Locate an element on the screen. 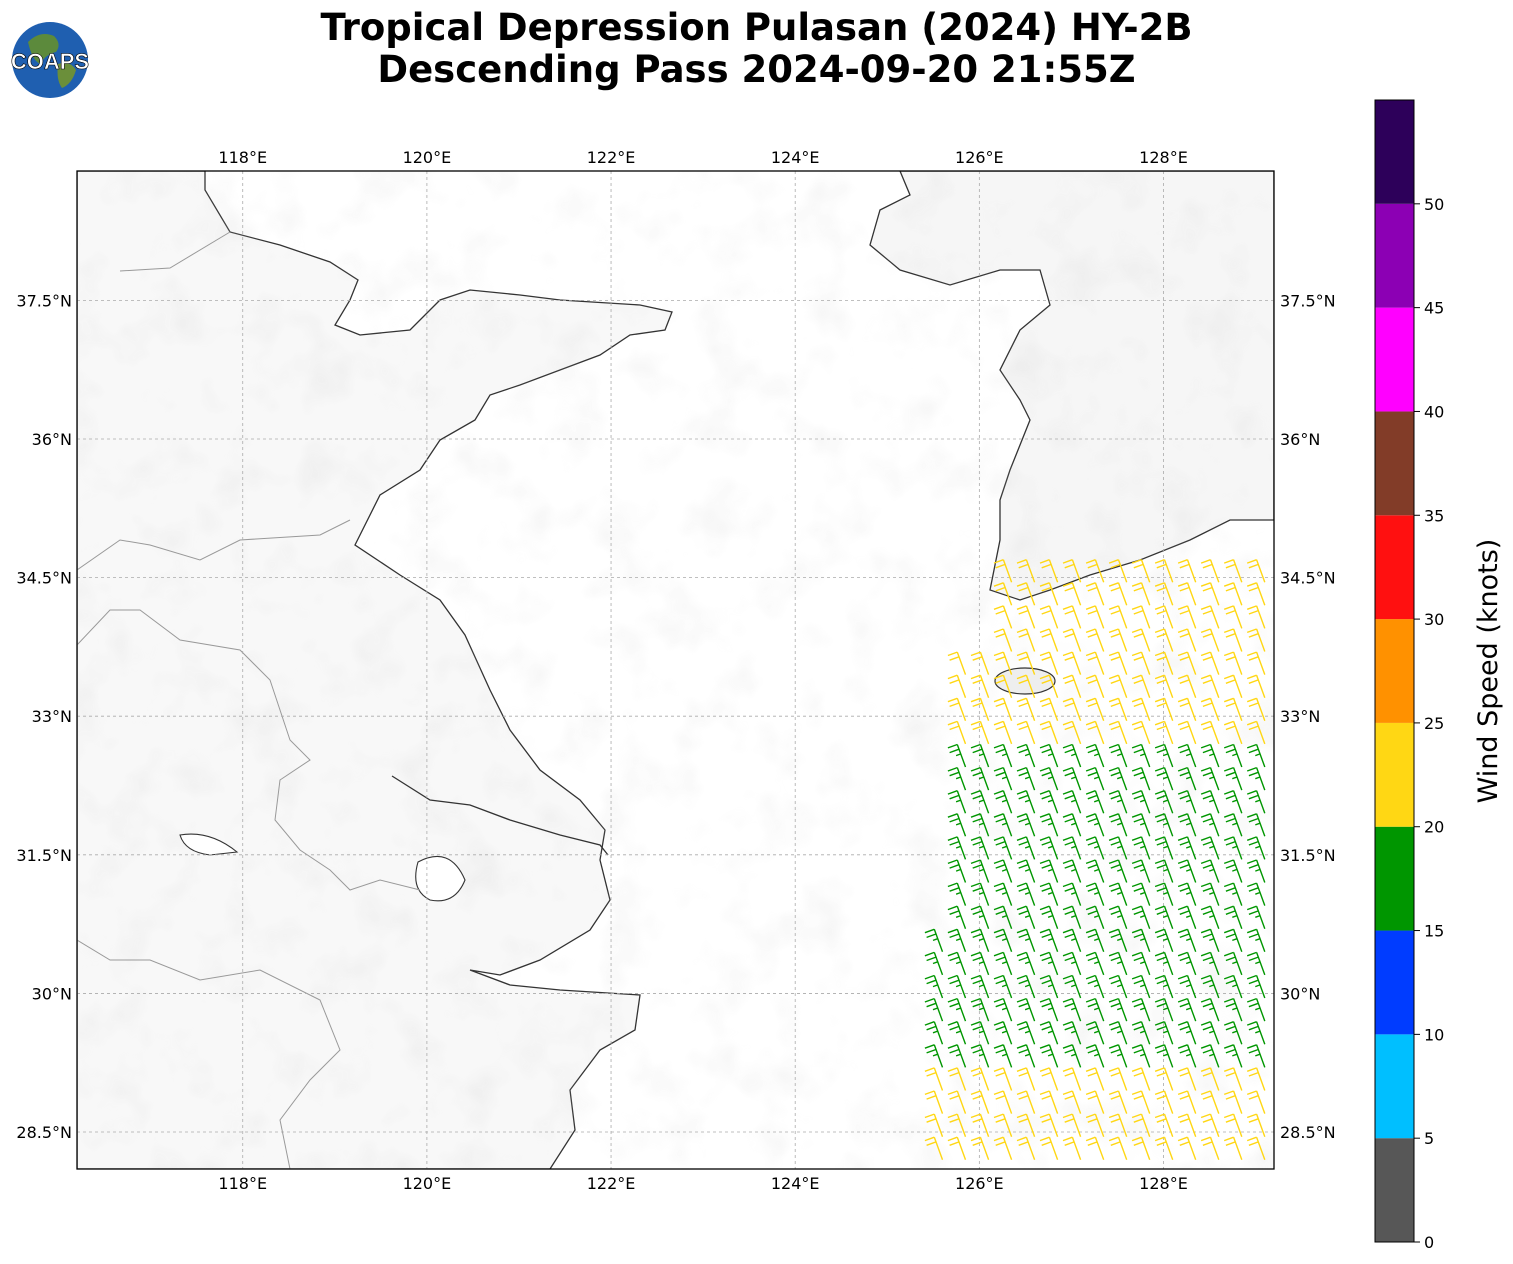 The height and width of the screenshot is (1264, 1513). lon-tick-labels-bottom: 118°E 120°E 122°E 124°E 126°E 128°E is located at coordinates (702, 1183).